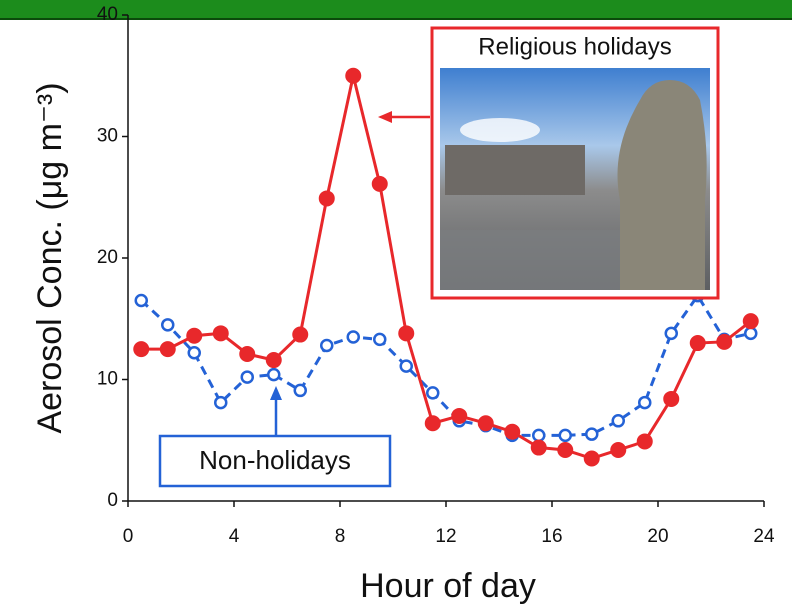 This screenshot has height=612, width=792. I want to click on x-tick-label: 16, so click(551, 536).